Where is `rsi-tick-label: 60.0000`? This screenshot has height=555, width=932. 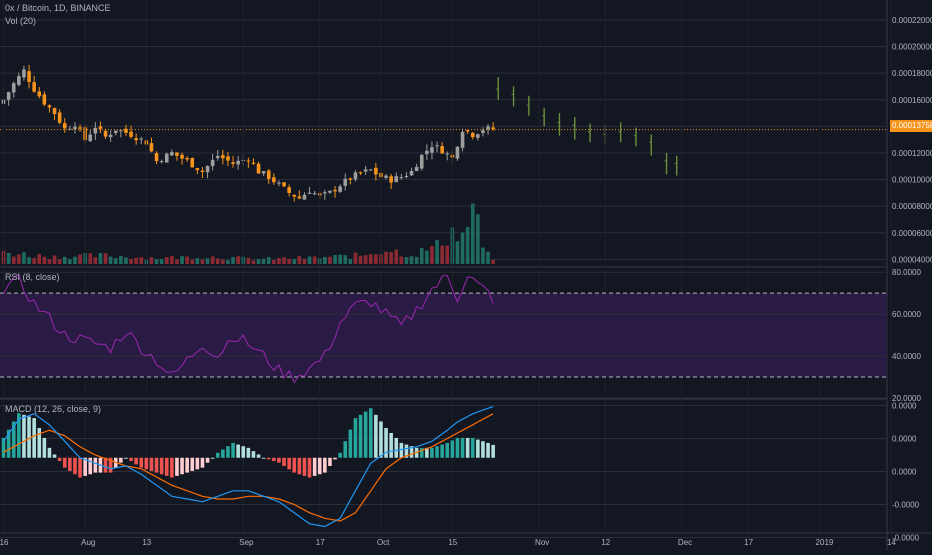 rsi-tick-label: 60.0000 is located at coordinates (906, 314).